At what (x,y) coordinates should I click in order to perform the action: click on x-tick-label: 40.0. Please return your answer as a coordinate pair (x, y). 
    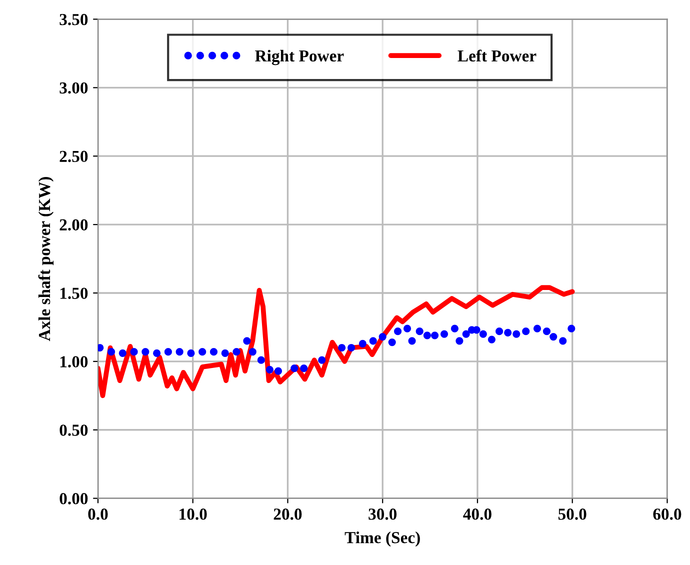
    Looking at the image, I should click on (477, 514).